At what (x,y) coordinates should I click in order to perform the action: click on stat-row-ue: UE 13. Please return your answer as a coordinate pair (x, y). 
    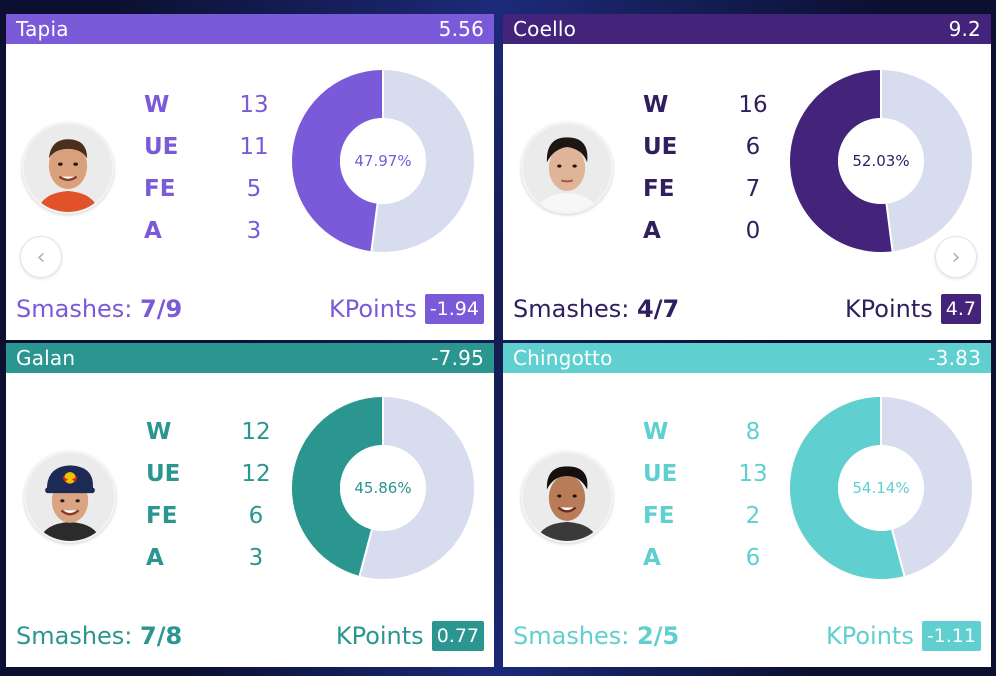
    Looking at the image, I should click on (708, 474).